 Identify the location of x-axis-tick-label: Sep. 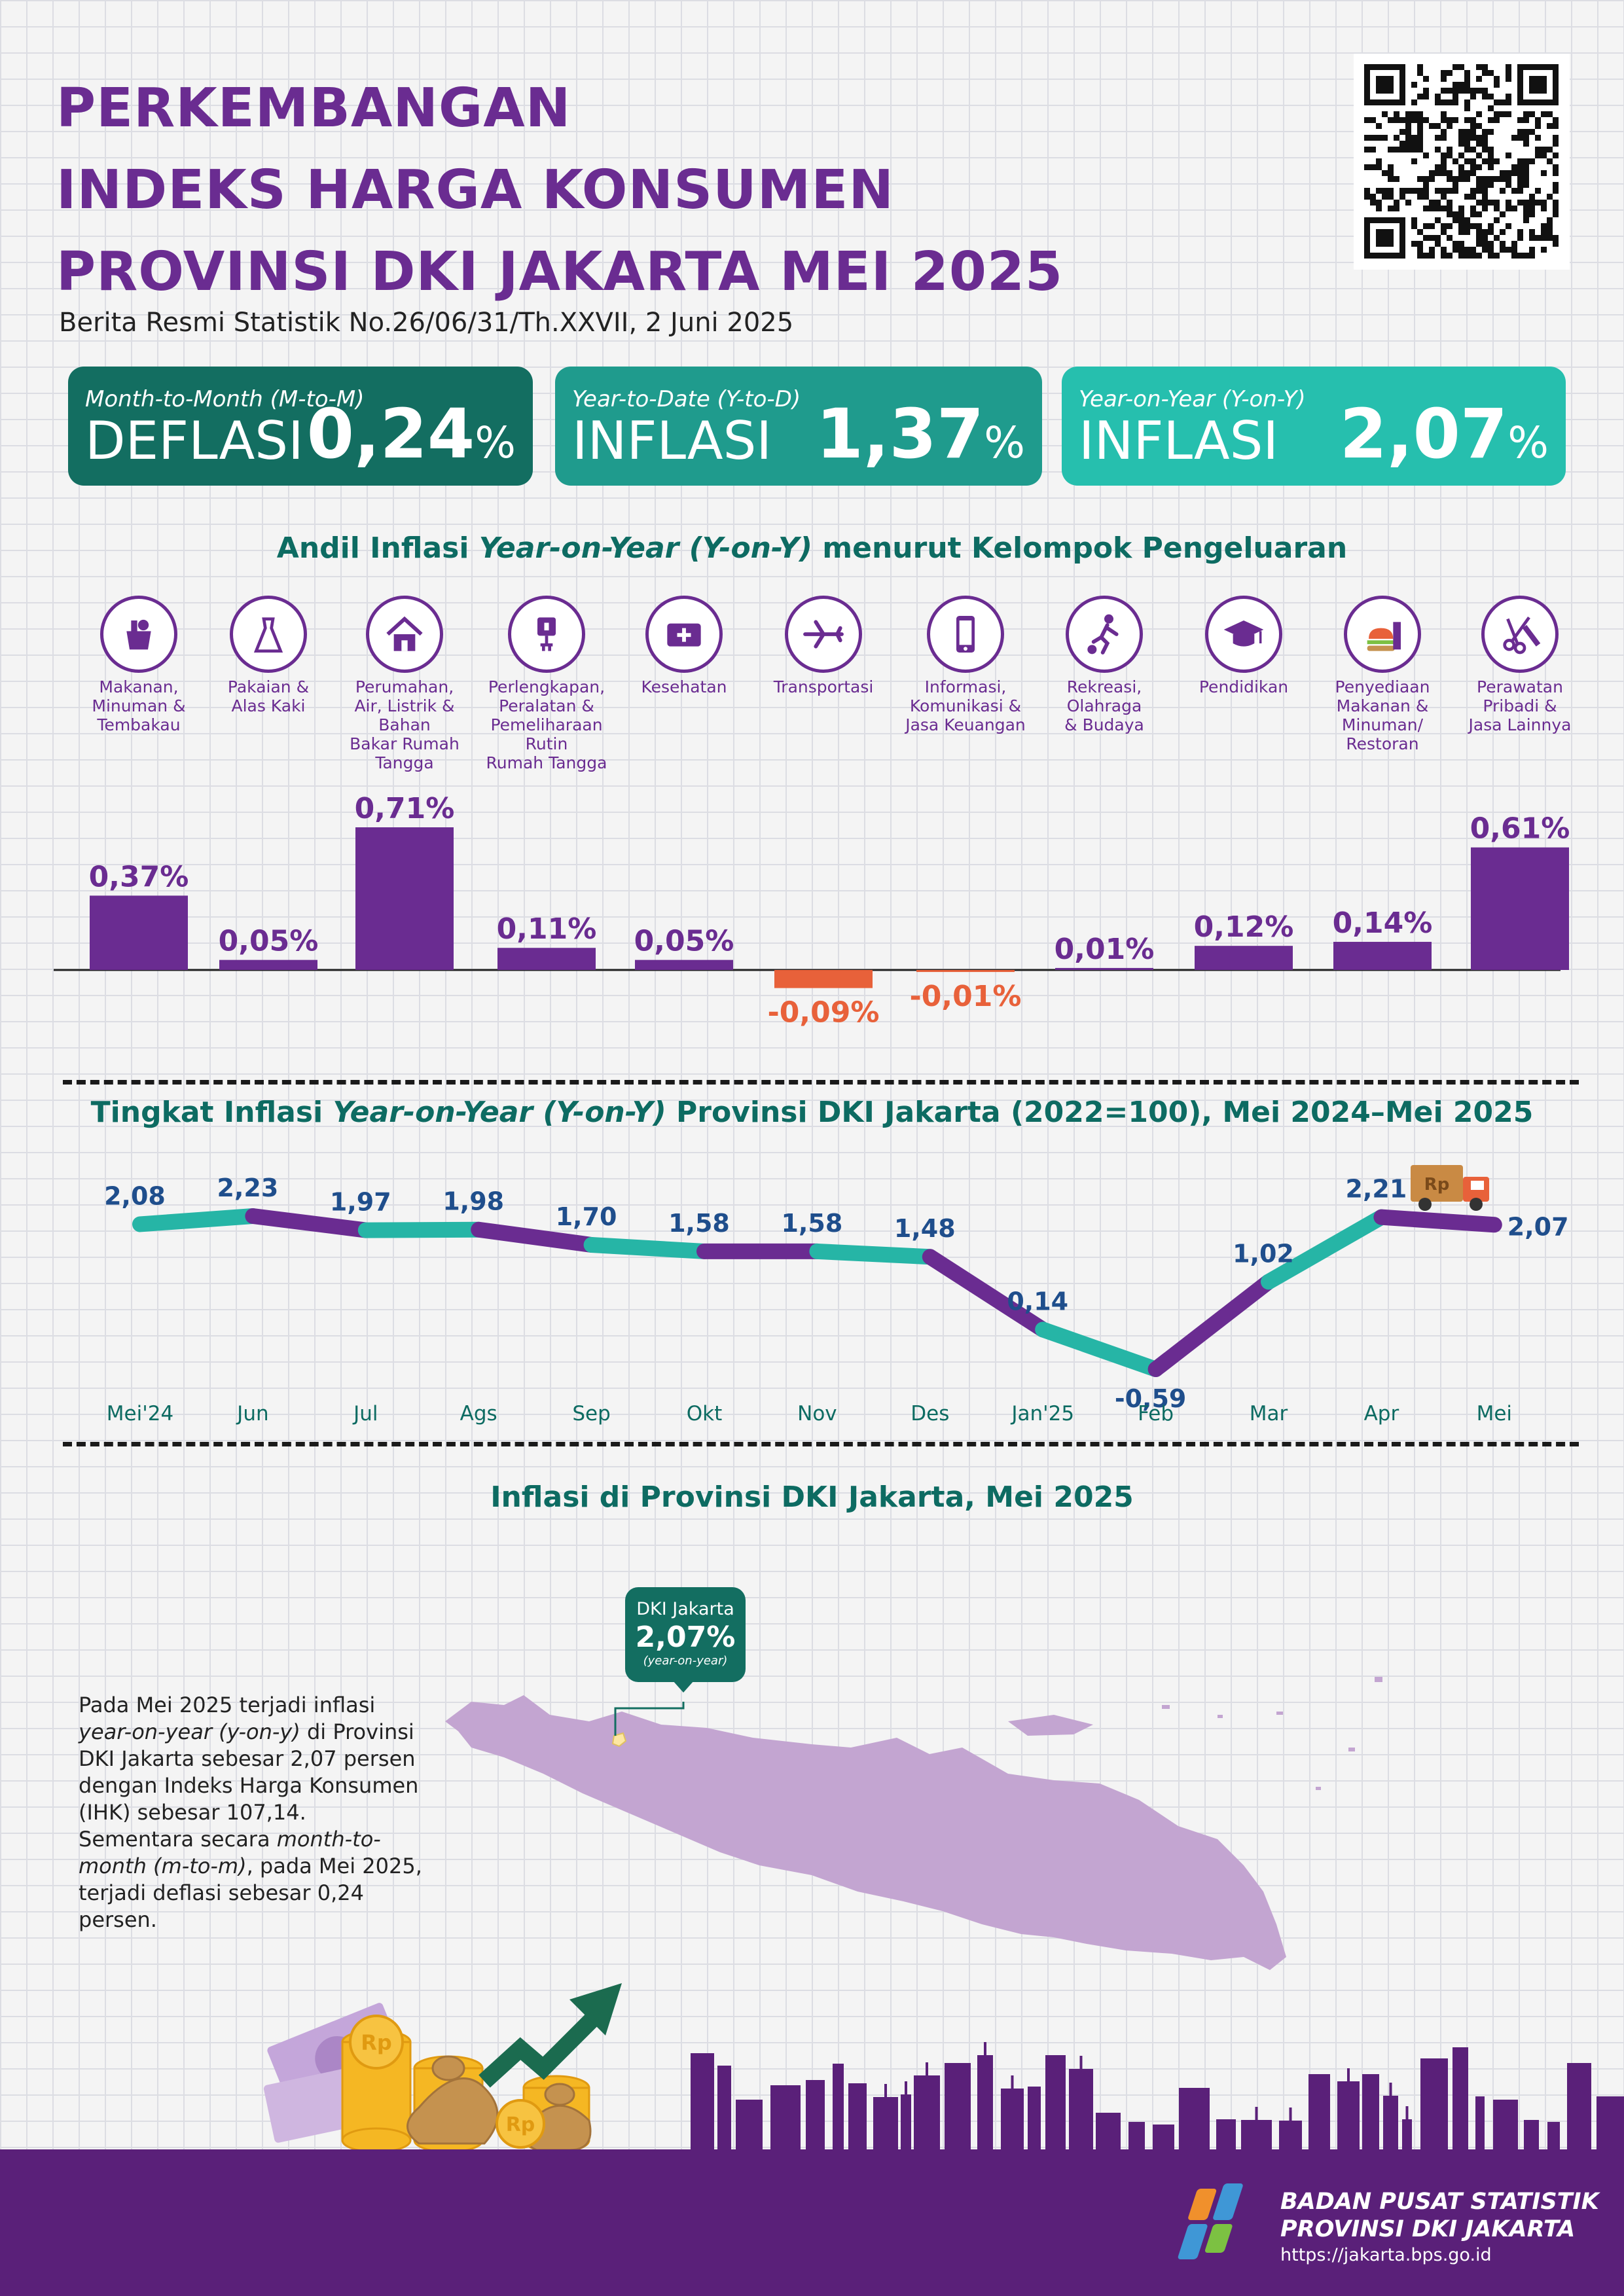
(591, 1414).